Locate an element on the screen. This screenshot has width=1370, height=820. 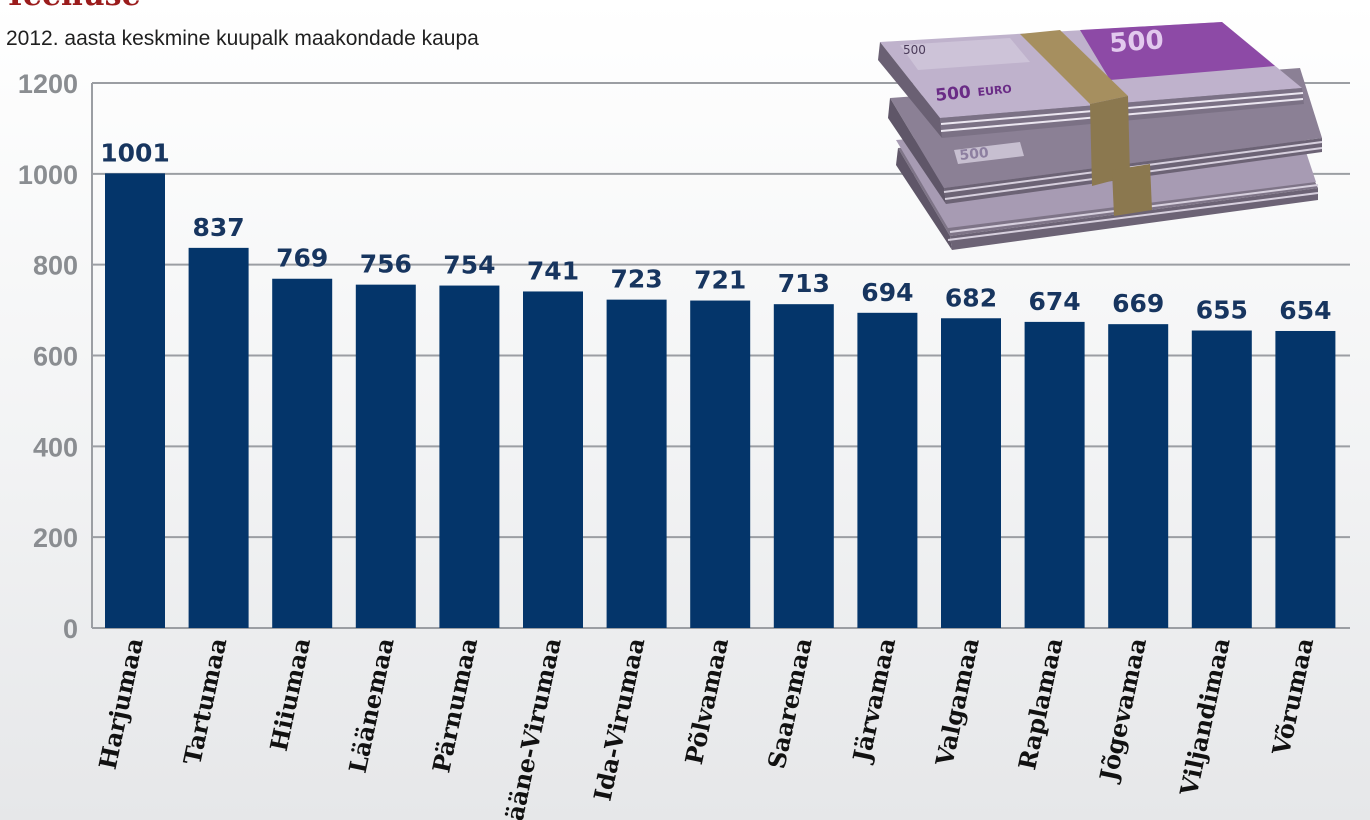
note-side-number: 500 is located at coordinates (974, 154).